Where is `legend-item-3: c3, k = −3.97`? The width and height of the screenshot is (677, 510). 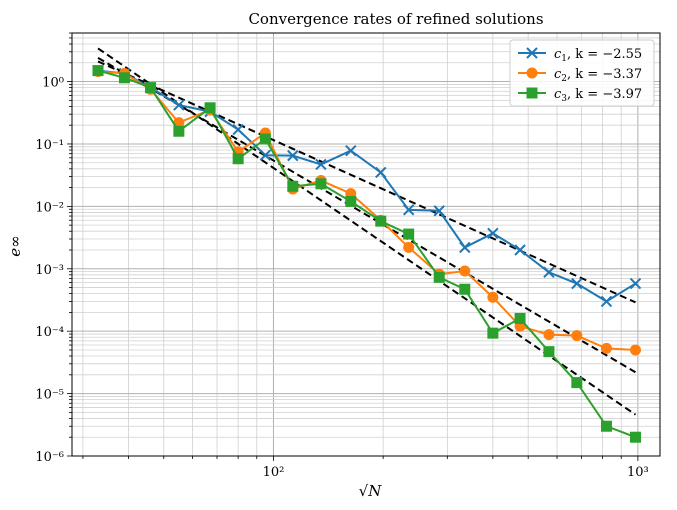
legend-item-3: c3, k = −3.97 is located at coordinates (580, 95).